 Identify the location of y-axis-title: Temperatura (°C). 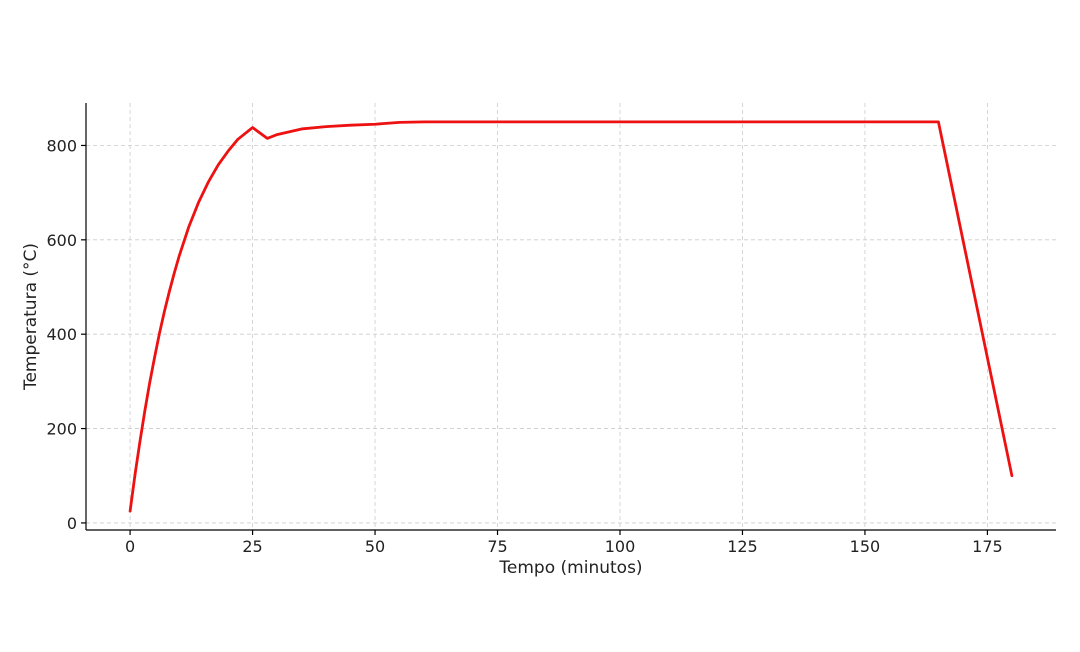
(31, 317).